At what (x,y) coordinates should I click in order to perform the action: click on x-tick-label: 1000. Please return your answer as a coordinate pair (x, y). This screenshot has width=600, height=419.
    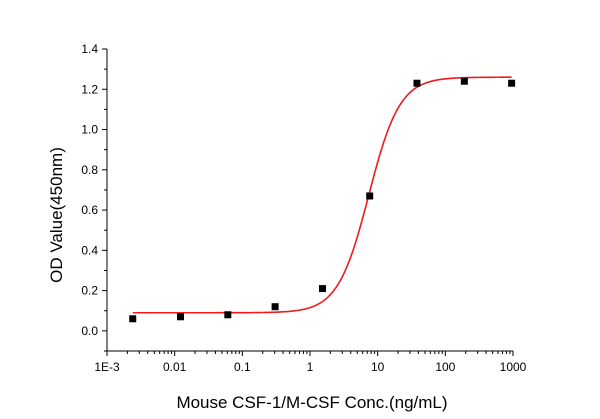
    Looking at the image, I should click on (513, 367).